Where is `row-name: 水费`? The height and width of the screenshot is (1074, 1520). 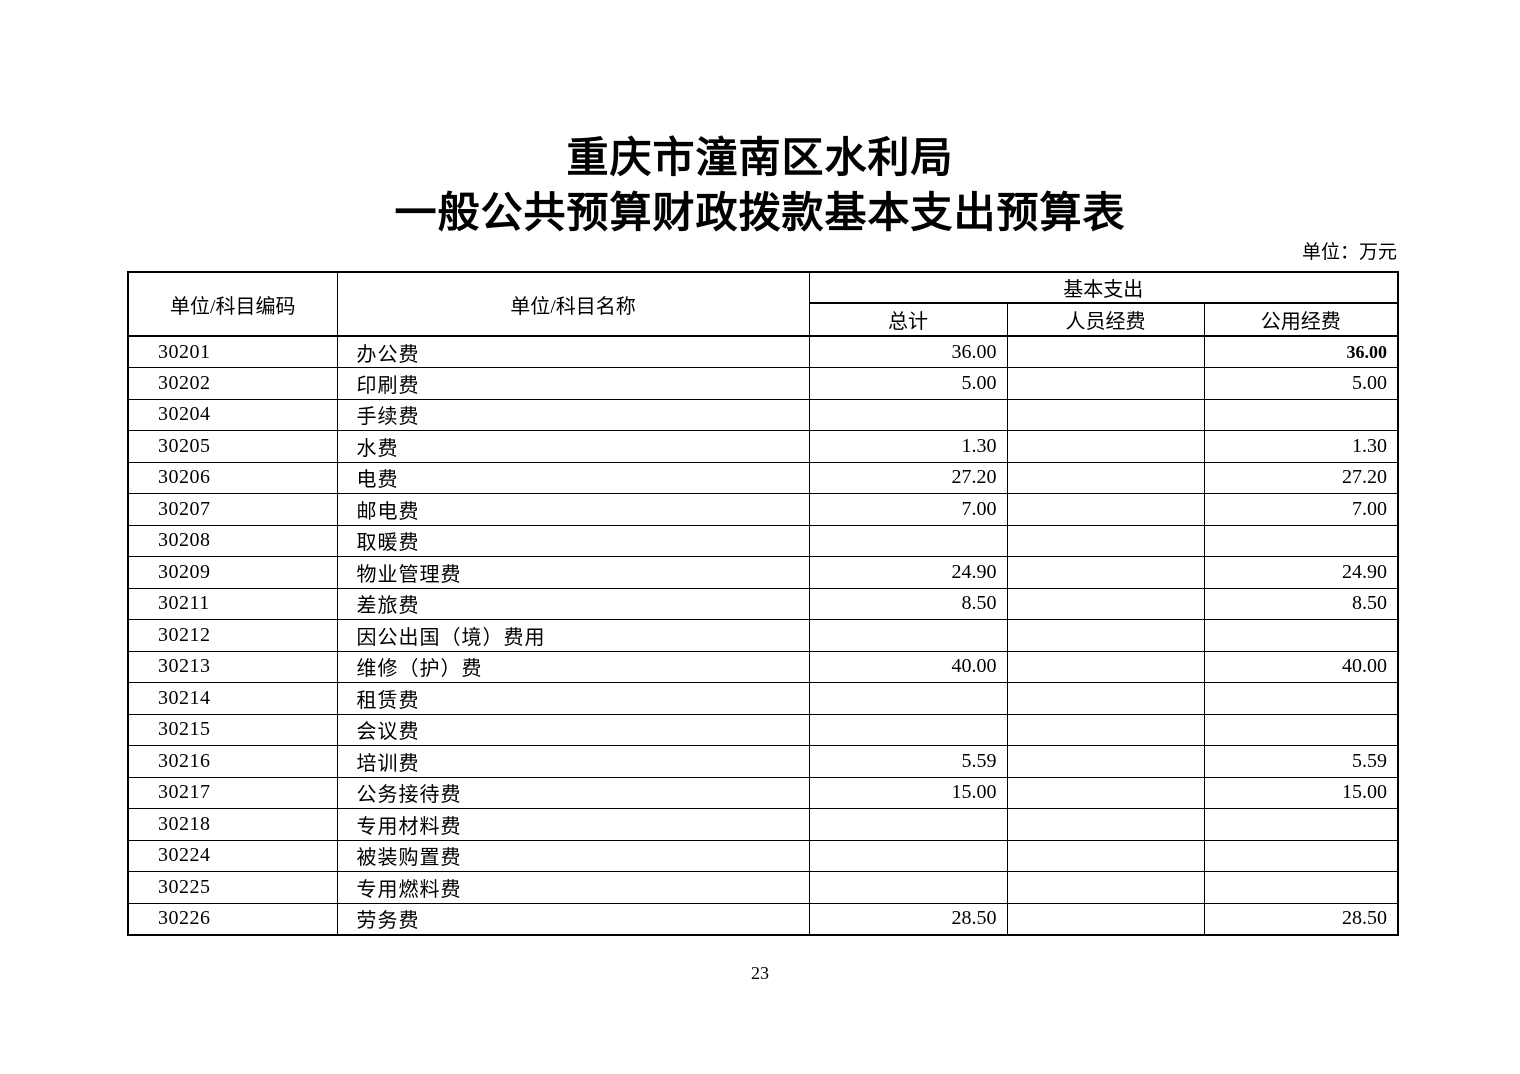
row-name: 水费 is located at coordinates (573, 446).